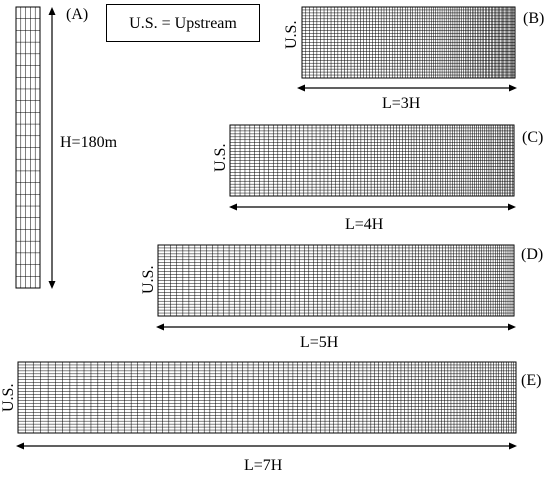  Describe the element at coordinates (52, 11) in the screenshot. I see `height-arrow-head-top` at that location.